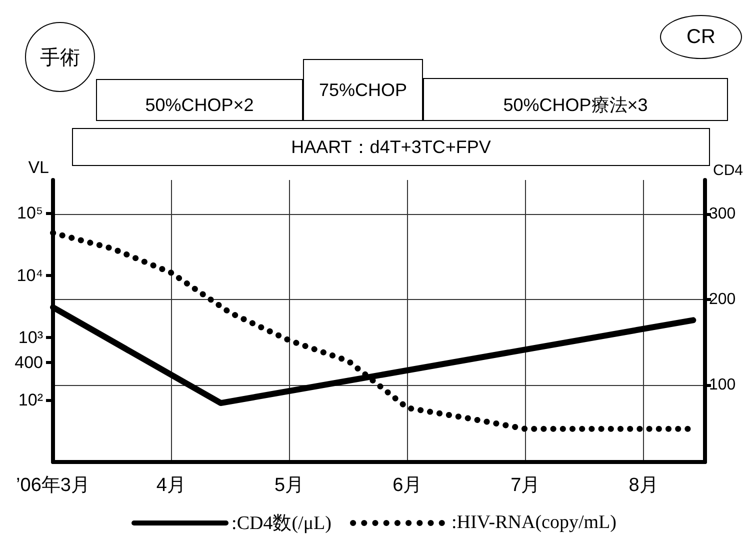  I want to click on legend-label: :HIV-RNA(copy/mL), so click(533, 523).